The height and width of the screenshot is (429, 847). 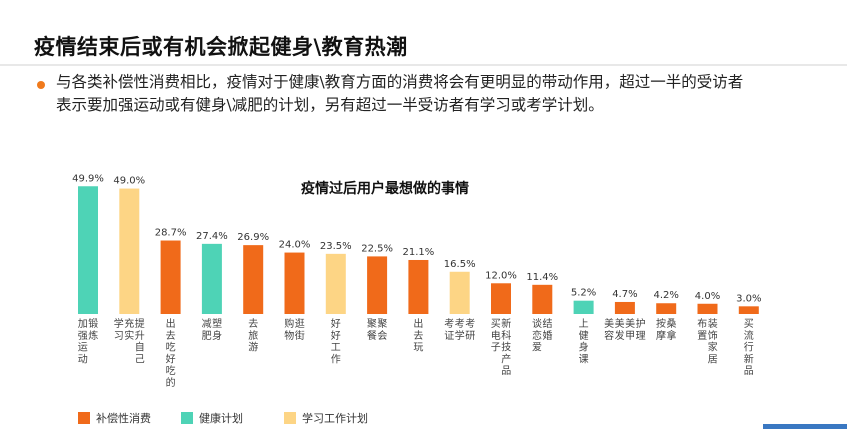 What do you see at coordinates (290, 418) in the screenshot?
I see `legend-swatch-study` at bounding box center [290, 418].